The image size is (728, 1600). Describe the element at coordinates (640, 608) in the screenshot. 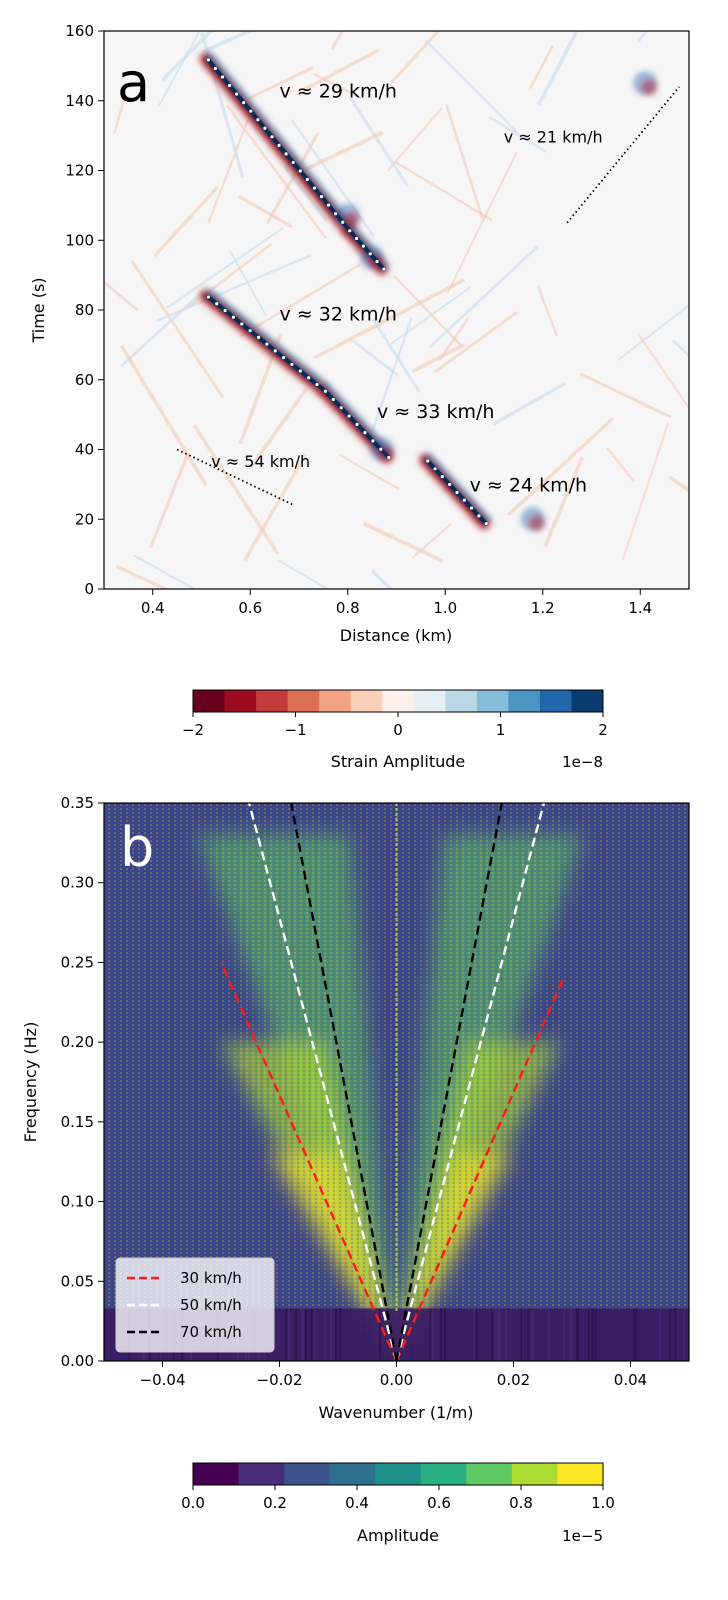

I see `x-tick-label: 1.4` at that location.